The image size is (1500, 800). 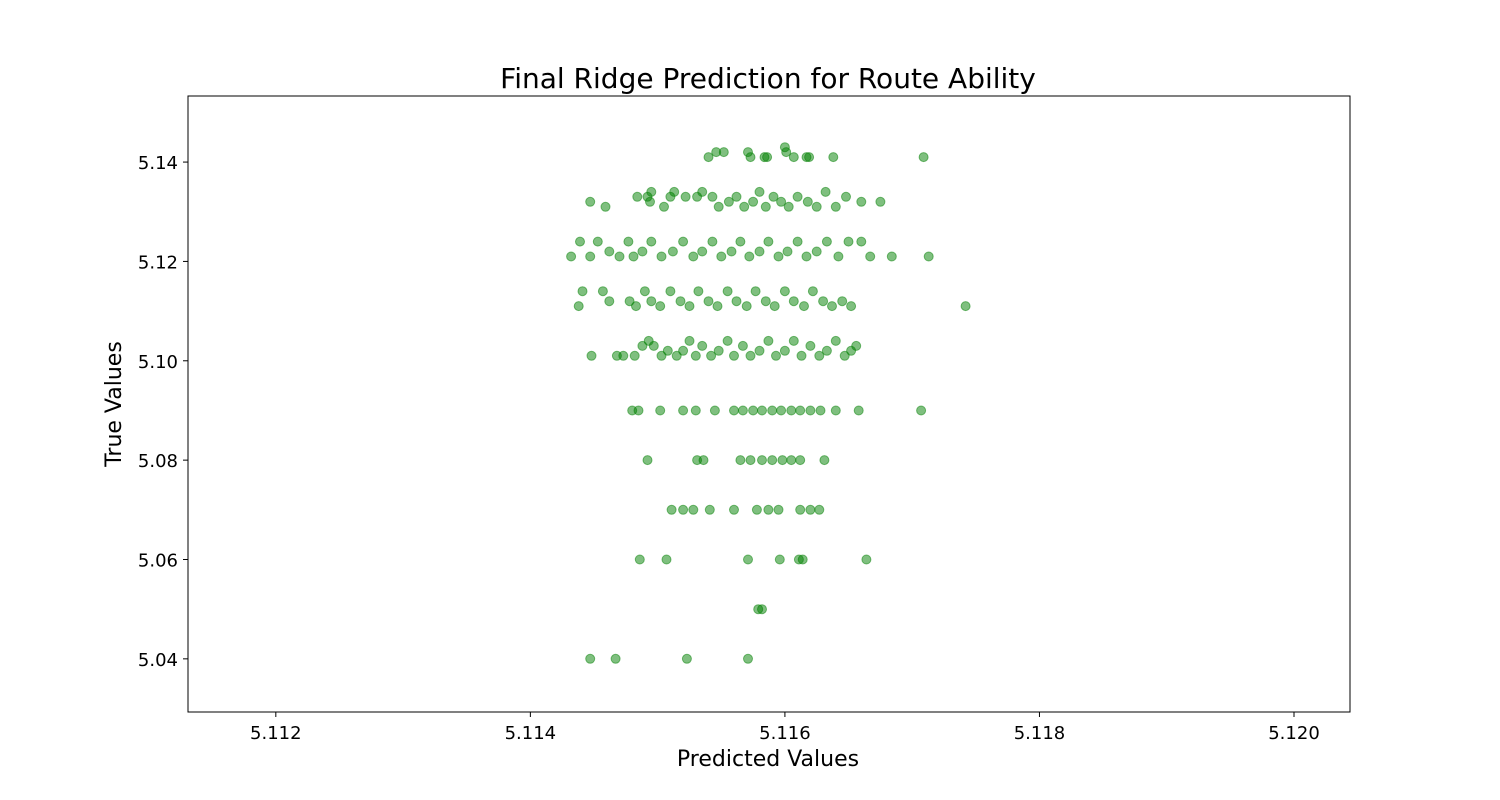 What do you see at coordinates (531, 733) in the screenshot?
I see `x-tick-label: 5.114` at bounding box center [531, 733].